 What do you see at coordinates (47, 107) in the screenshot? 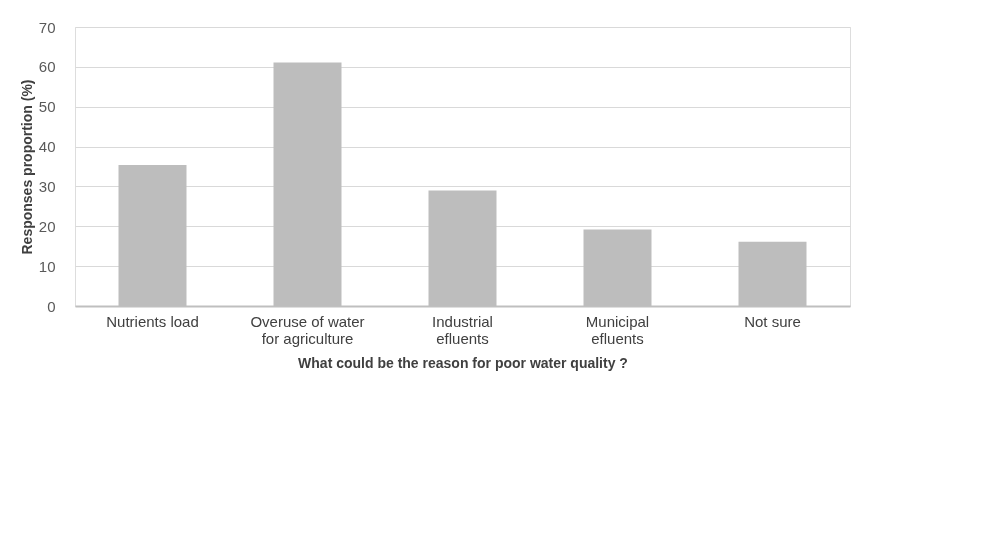
I see `y-tick-label: 50` at bounding box center [47, 107].